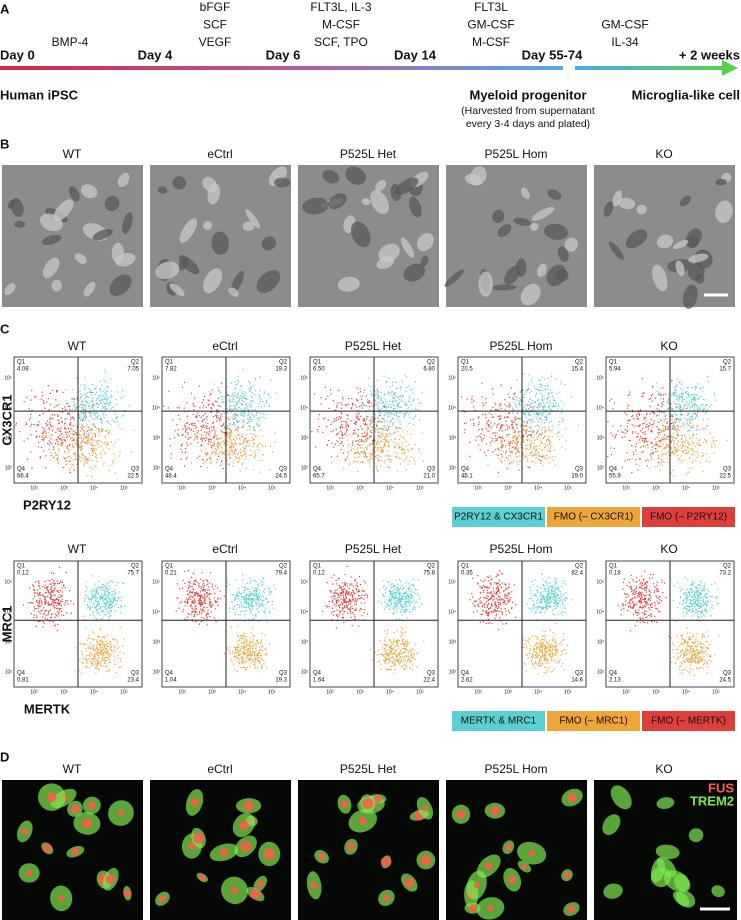  I want to click on day-label: Day 4, so click(155, 54).